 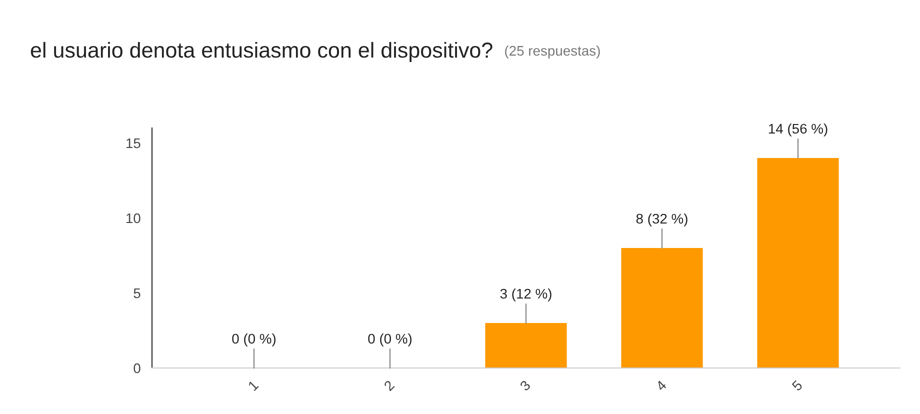 I want to click on chart-subtitle: (25 respuestas), so click(x=552, y=52).